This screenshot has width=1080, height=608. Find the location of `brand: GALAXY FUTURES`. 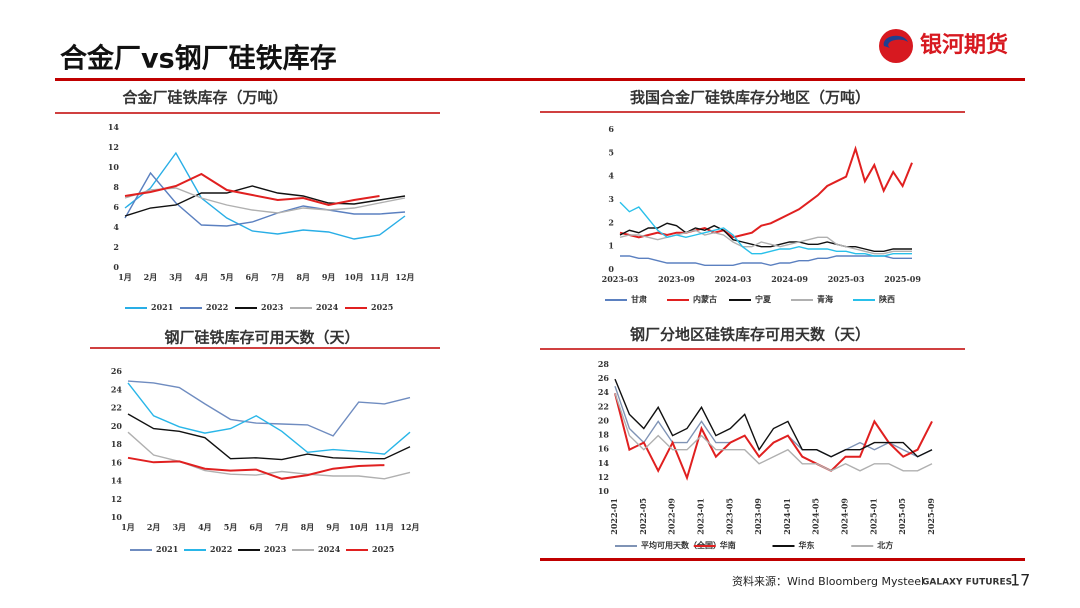

brand: GALAXY FUTURES is located at coordinates (967, 583).